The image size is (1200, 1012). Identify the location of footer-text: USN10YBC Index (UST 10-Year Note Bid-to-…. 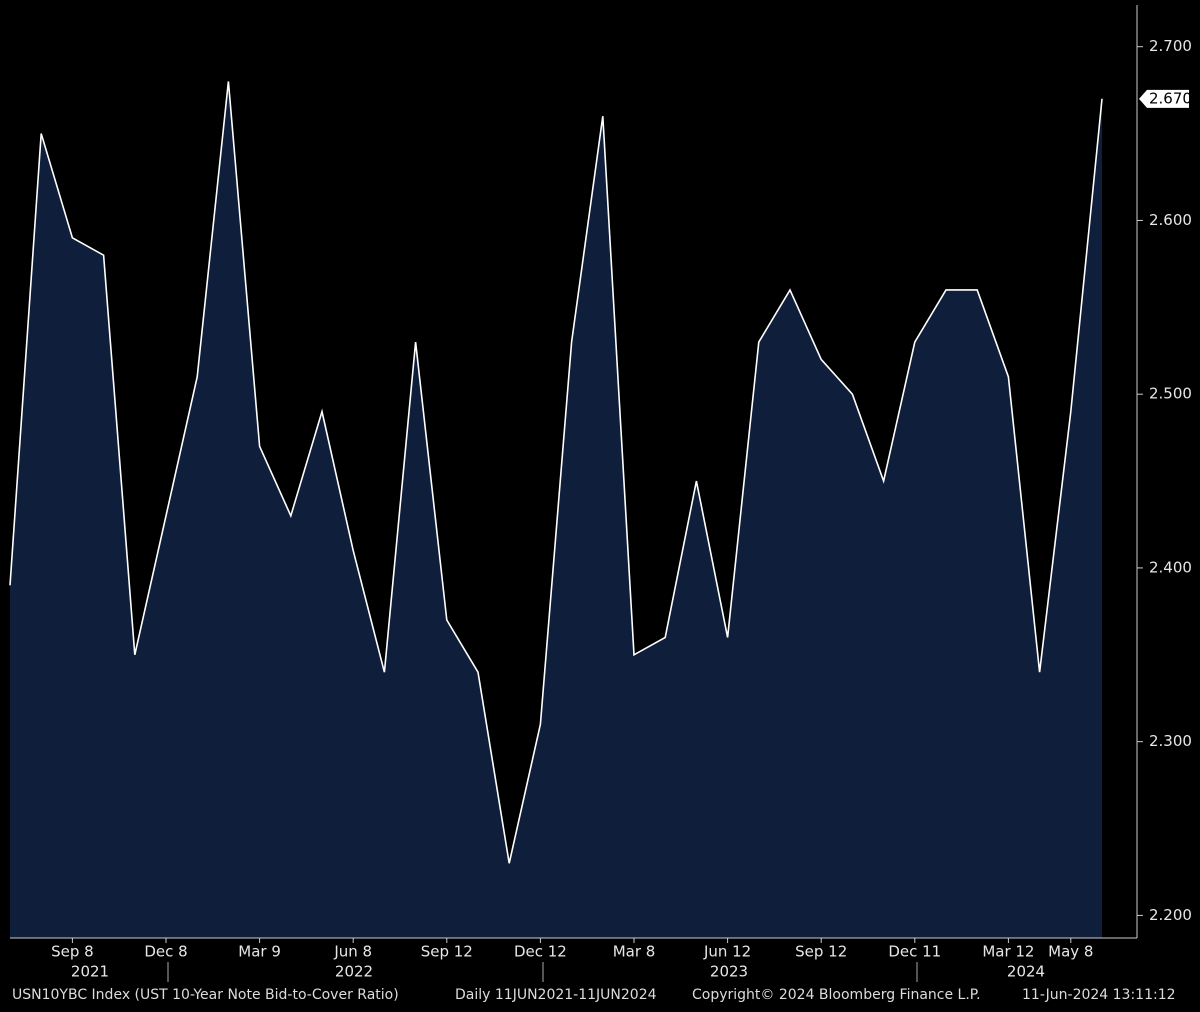
(205, 995).